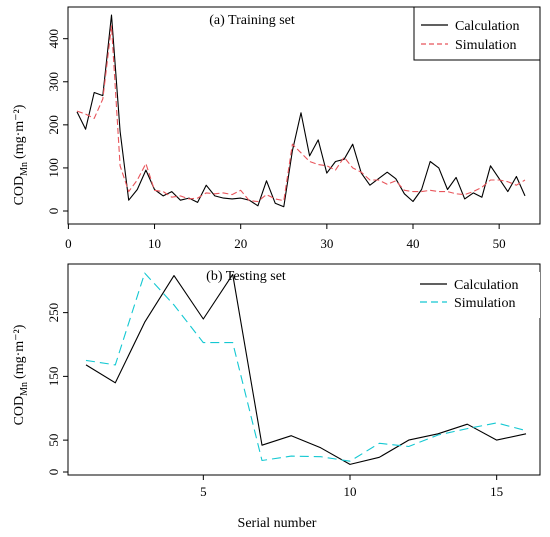 The image size is (550, 537). Describe the element at coordinates (350, 491) in the screenshot. I see `x-tick-label-b-1: 10` at that location.